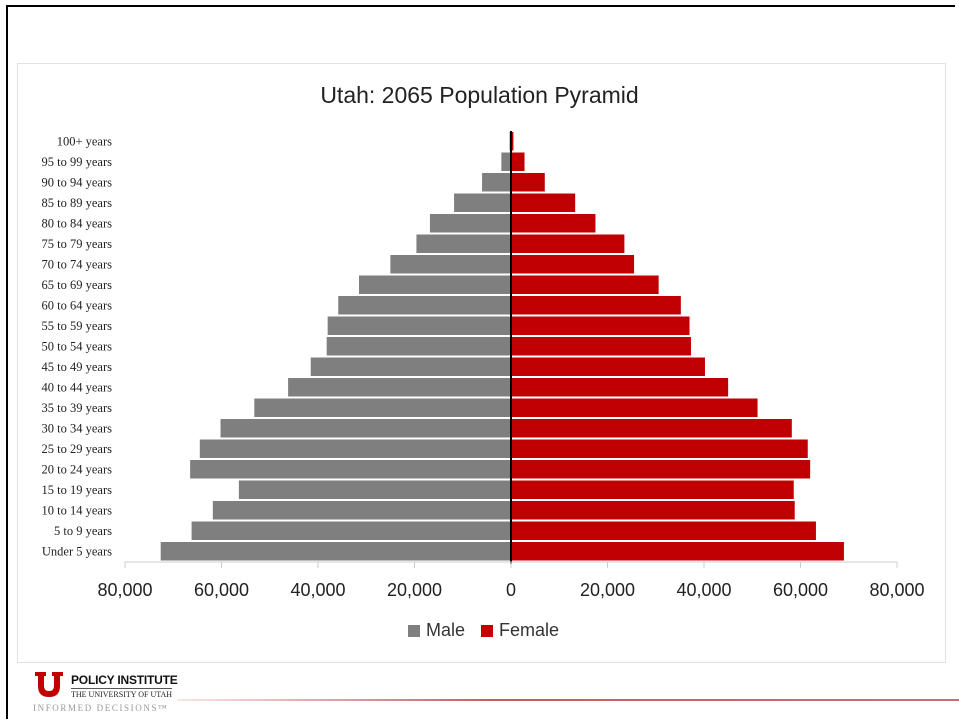  Describe the element at coordinates (77, 162) in the screenshot. I see `category-label-1: 95 to 99 years` at that location.